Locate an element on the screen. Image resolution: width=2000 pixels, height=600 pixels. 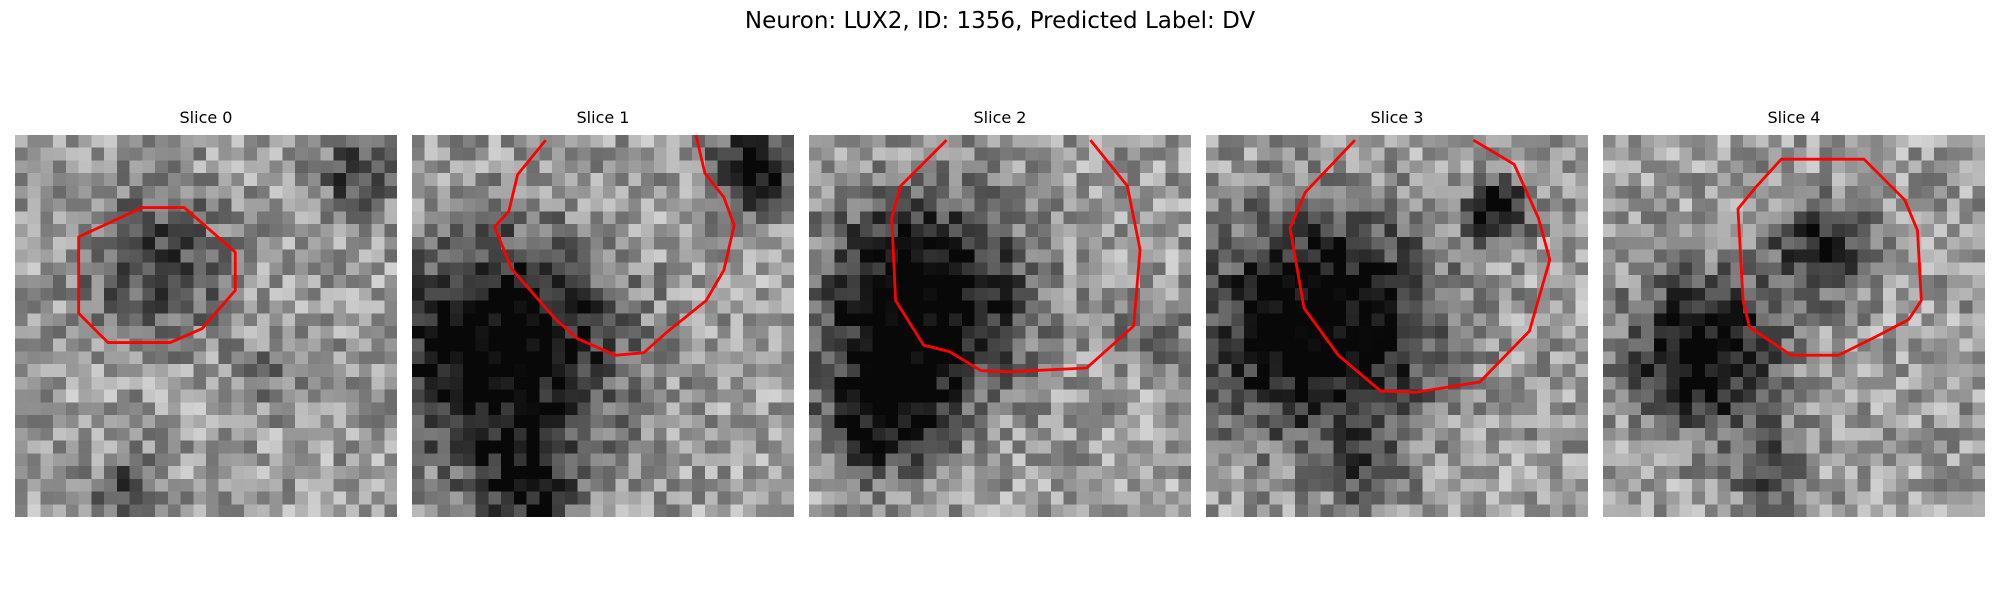
slice-title: Slice 2 is located at coordinates (1000, 117).